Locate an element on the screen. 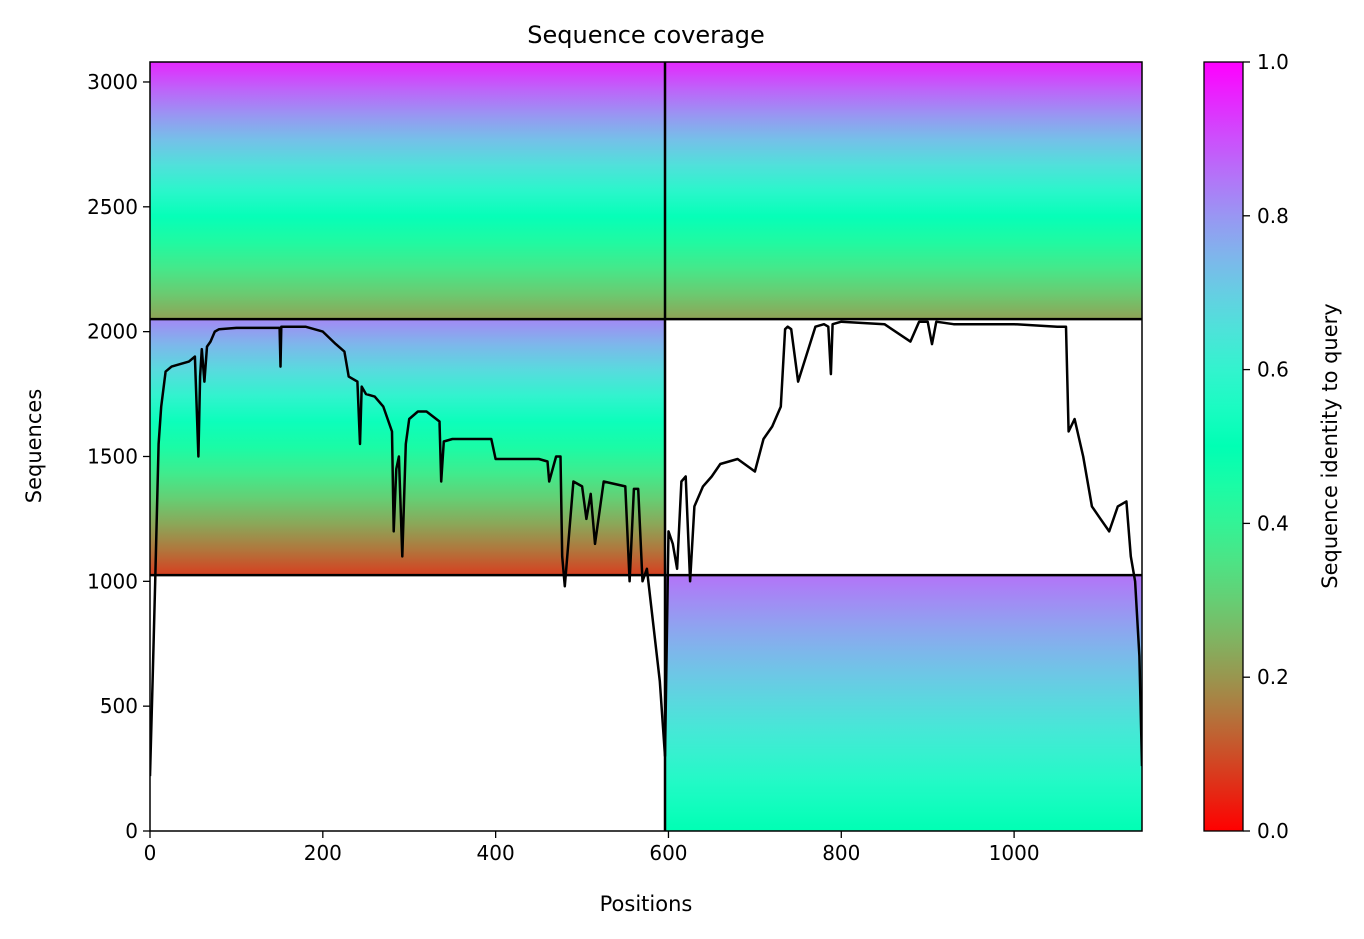 The image size is (1364, 939). colorbar-tick-label: 1.0 is located at coordinates (1273, 62).